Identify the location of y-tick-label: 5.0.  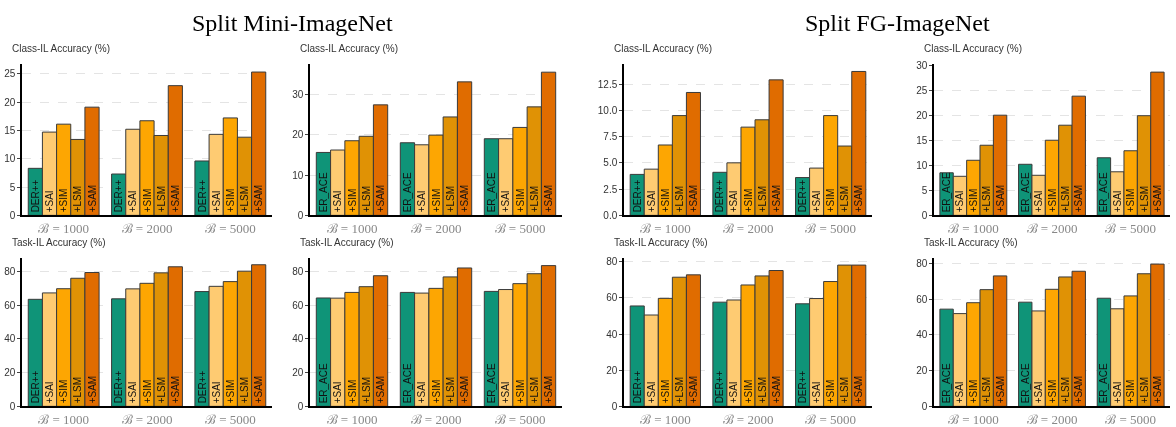
(610, 163).